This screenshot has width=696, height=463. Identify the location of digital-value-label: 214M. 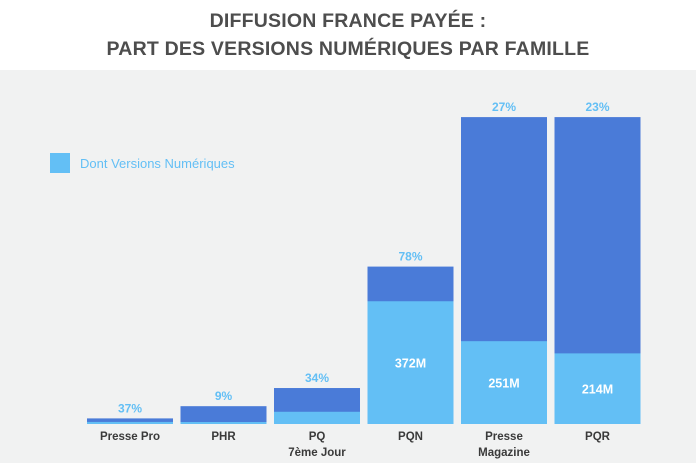
(597, 390).